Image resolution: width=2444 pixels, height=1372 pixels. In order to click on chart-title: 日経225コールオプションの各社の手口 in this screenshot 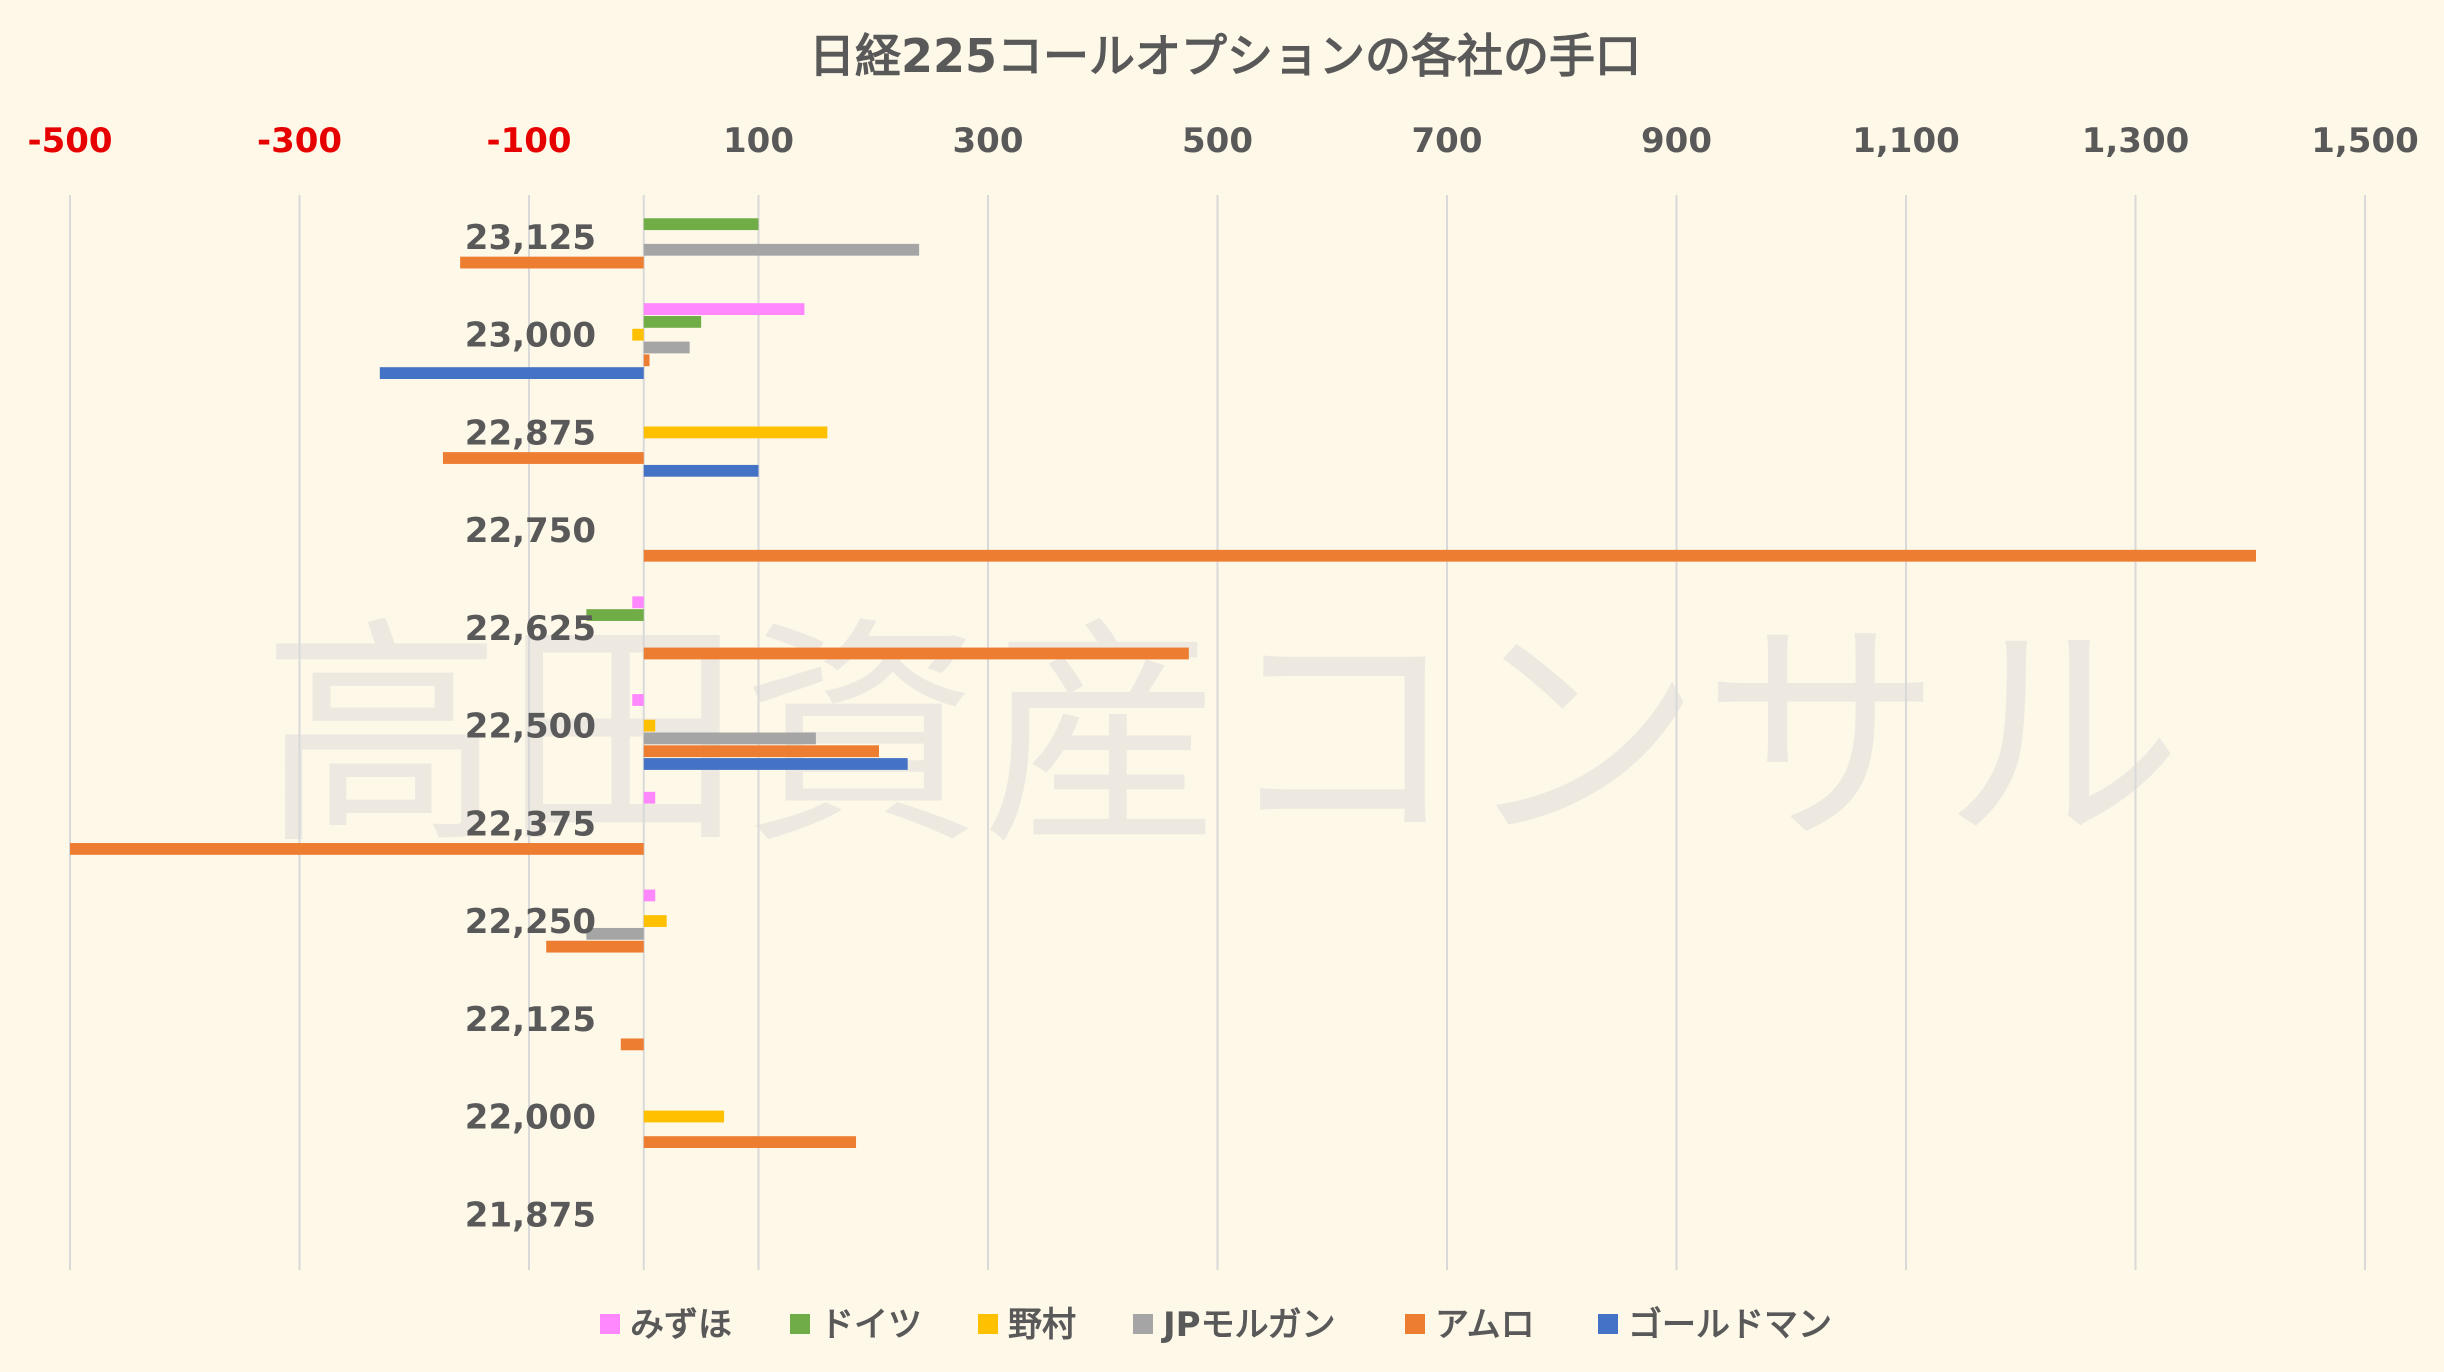, I will do `click(1225, 56)`.